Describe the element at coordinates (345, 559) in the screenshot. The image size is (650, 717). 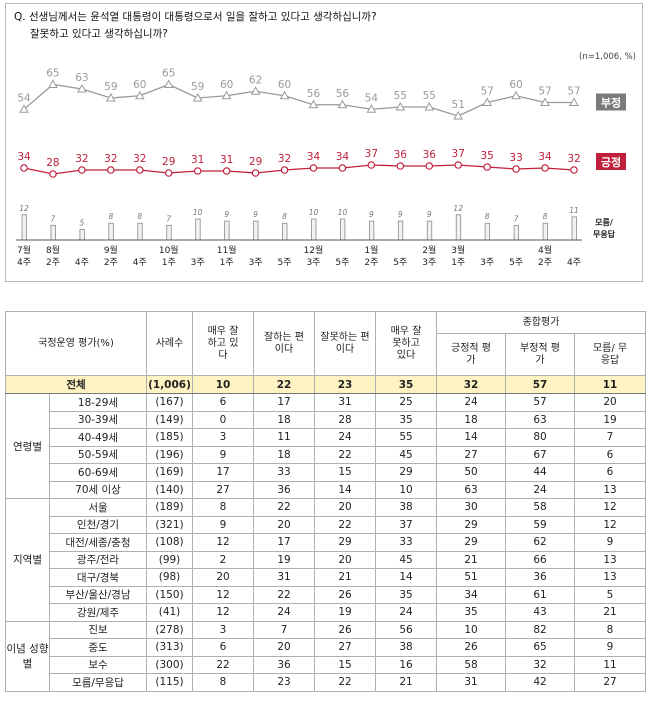
I see `cell-bad: 20` at that location.